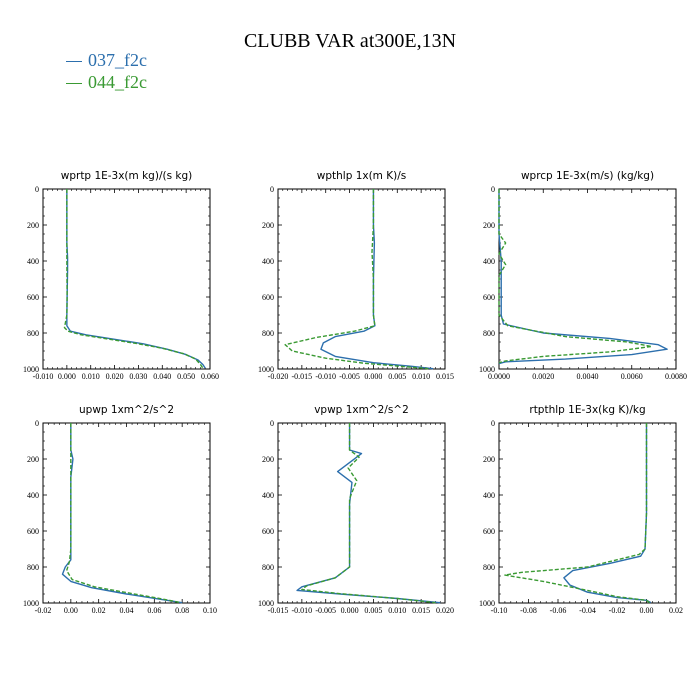 The height and width of the screenshot is (700, 700). I want to click on panel-4-series-037_f2c, so click(122, 513).